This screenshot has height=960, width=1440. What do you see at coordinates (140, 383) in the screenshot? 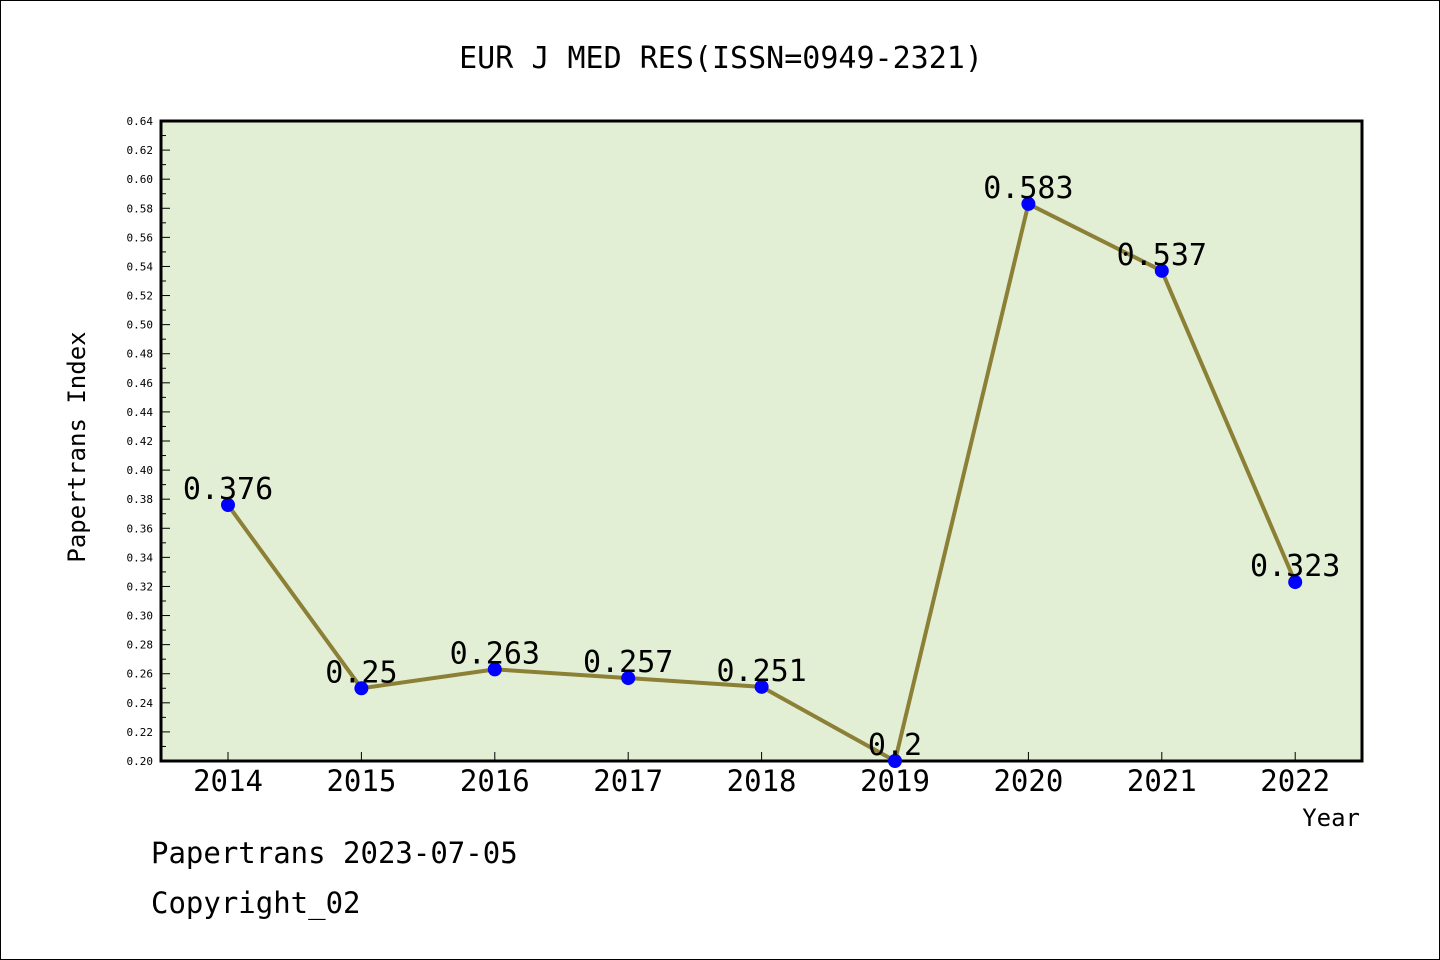
I see `y-tick-label: 0.46` at bounding box center [140, 383].